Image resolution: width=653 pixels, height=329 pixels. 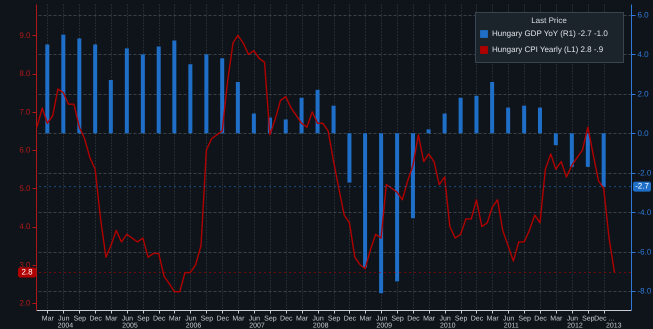 I want to click on y-tick-label: 6.0, so click(x=25, y=150).